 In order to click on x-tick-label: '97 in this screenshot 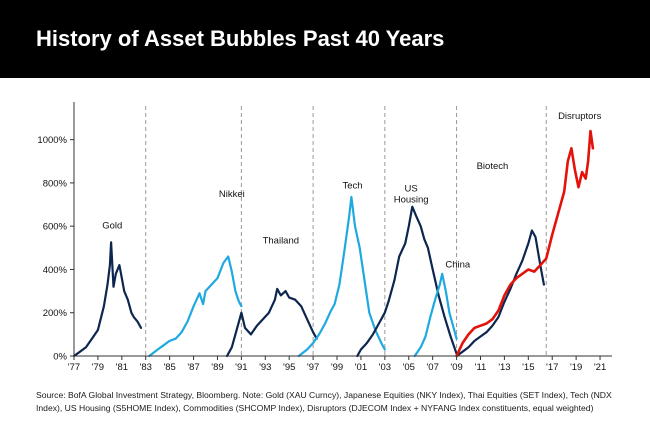, I will do `click(313, 367)`.